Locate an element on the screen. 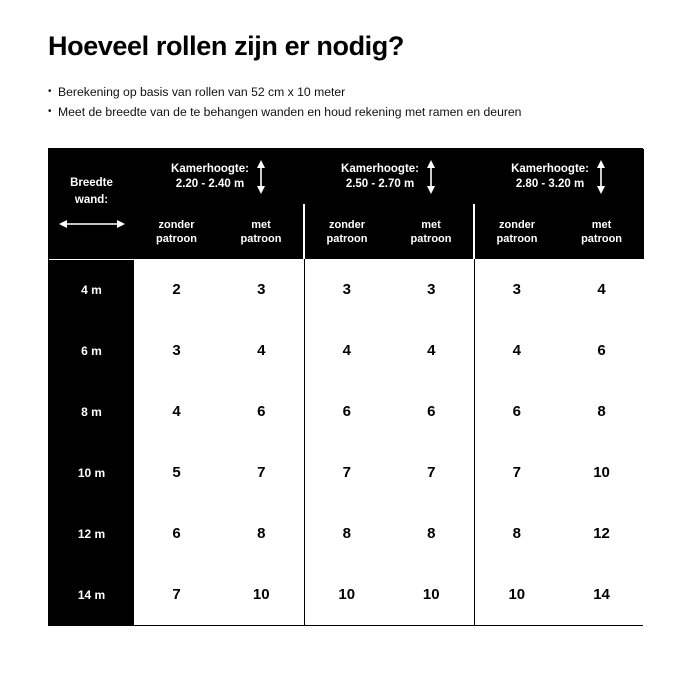 The width and height of the screenshot is (700, 700). corner-header-breedte-wand: Breedte wand: is located at coordinates (91, 204).